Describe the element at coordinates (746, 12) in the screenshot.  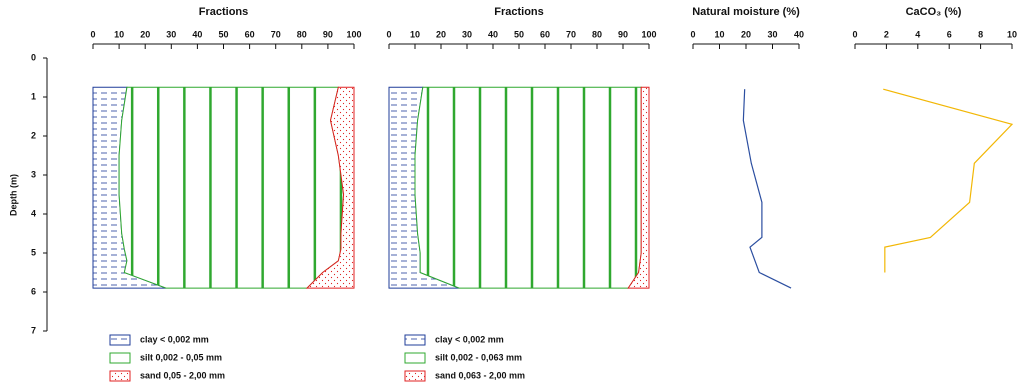
I see `panel-title: Natural moisture (%)` at that location.